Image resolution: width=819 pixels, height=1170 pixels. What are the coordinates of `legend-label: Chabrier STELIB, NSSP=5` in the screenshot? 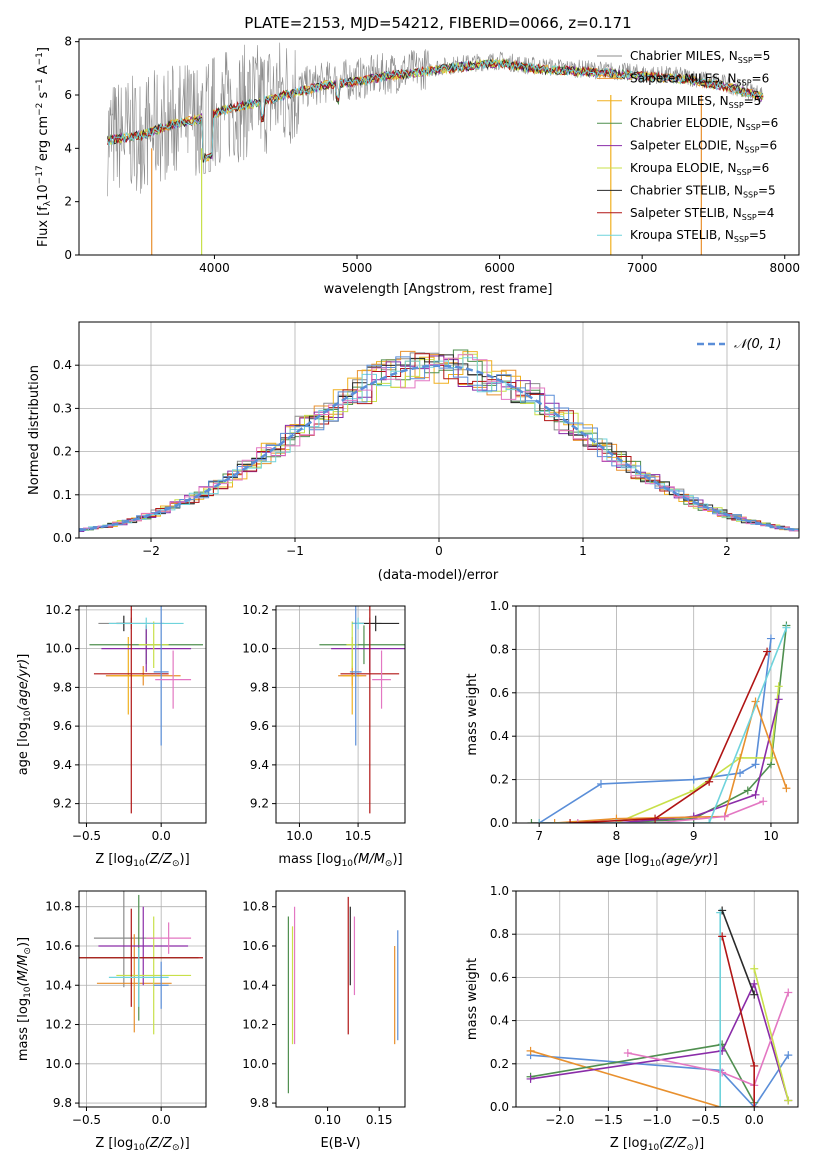 It's located at (703, 191).